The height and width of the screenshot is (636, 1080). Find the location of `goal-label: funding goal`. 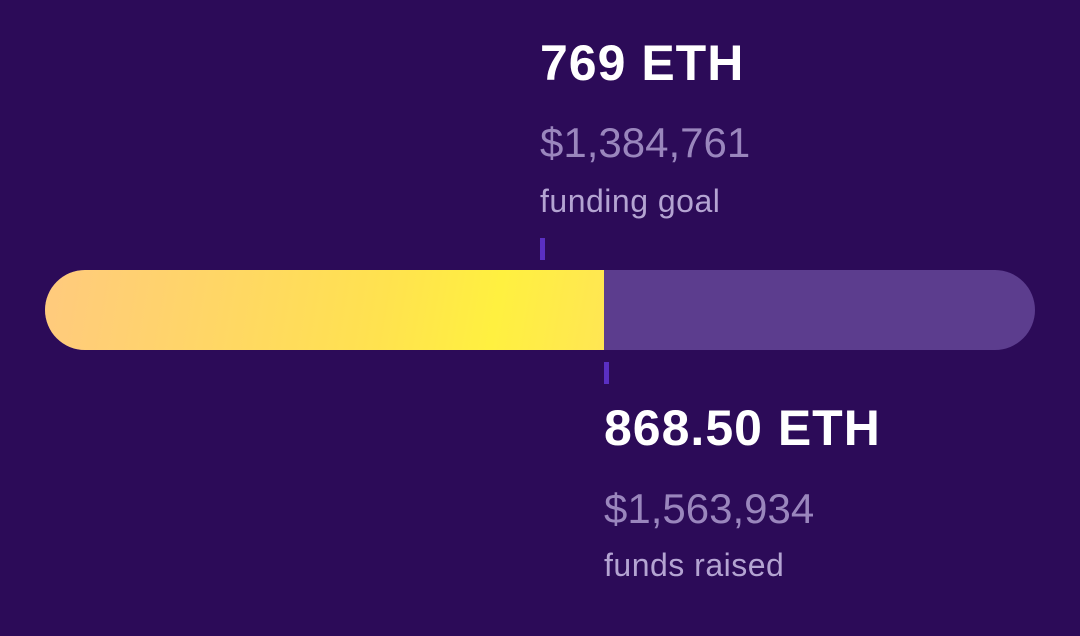

goal-label: funding goal is located at coordinates (630, 201).